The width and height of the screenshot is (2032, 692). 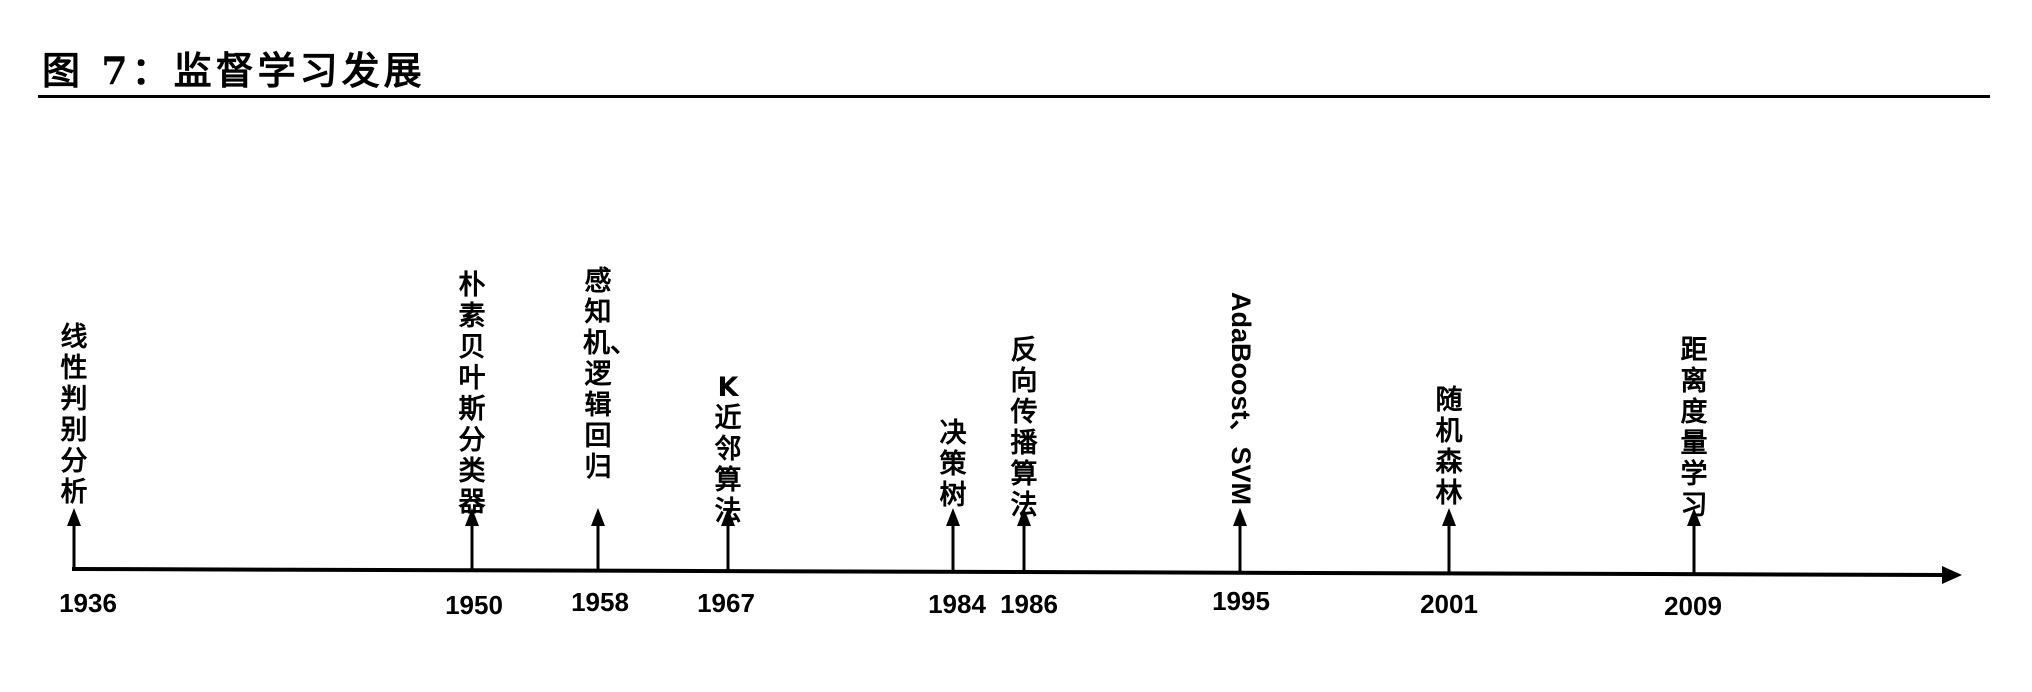 What do you see at coordinates (1241, 399) in the screenshot?
I see `event-label-1995: AdaBoost、SVM` at bounding box center [1241, 399].